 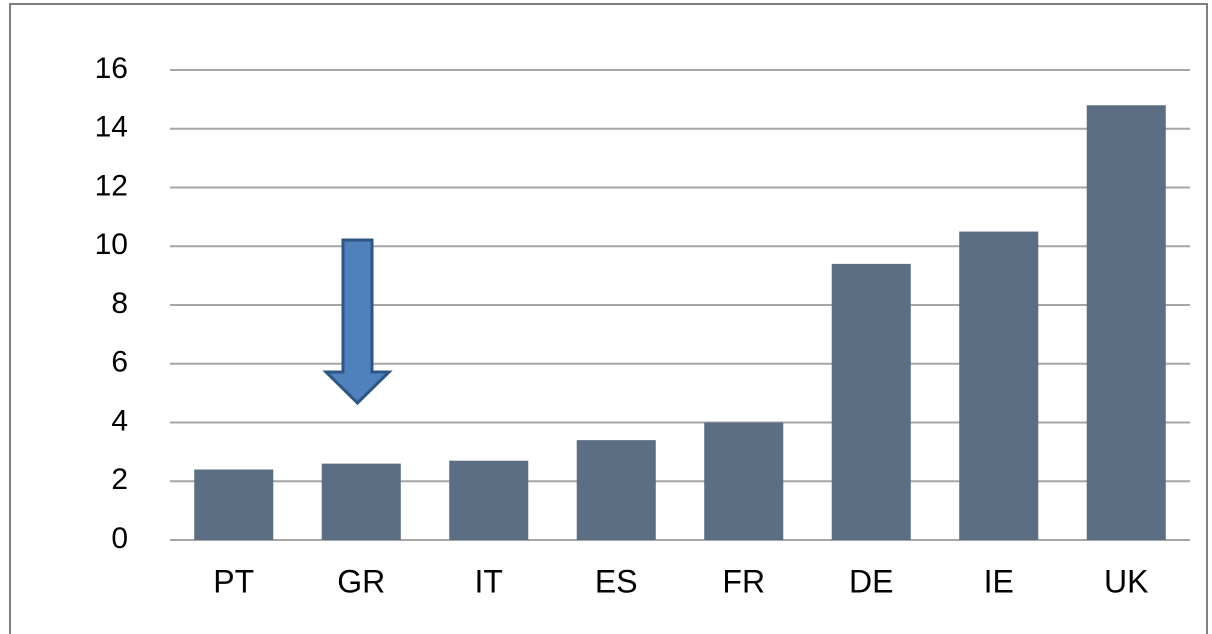 I want to click on y-tick-label: 14, so click(x=111, y=127).